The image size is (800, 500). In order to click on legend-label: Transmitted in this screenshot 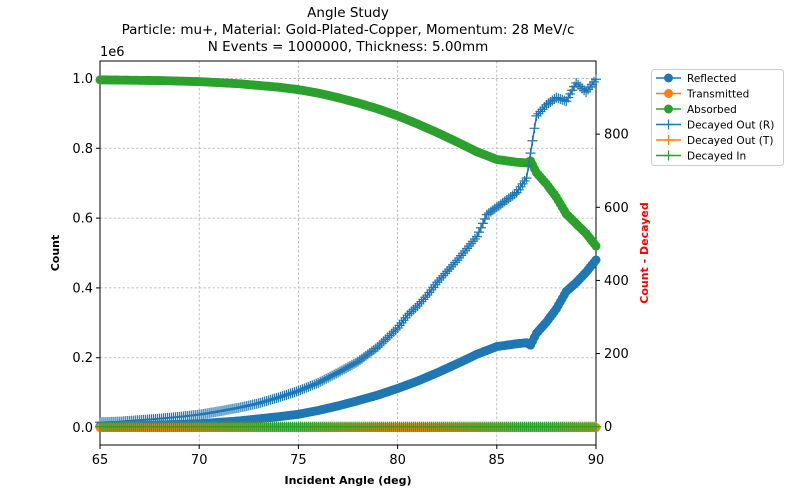, I will do `click(717, 95)`.